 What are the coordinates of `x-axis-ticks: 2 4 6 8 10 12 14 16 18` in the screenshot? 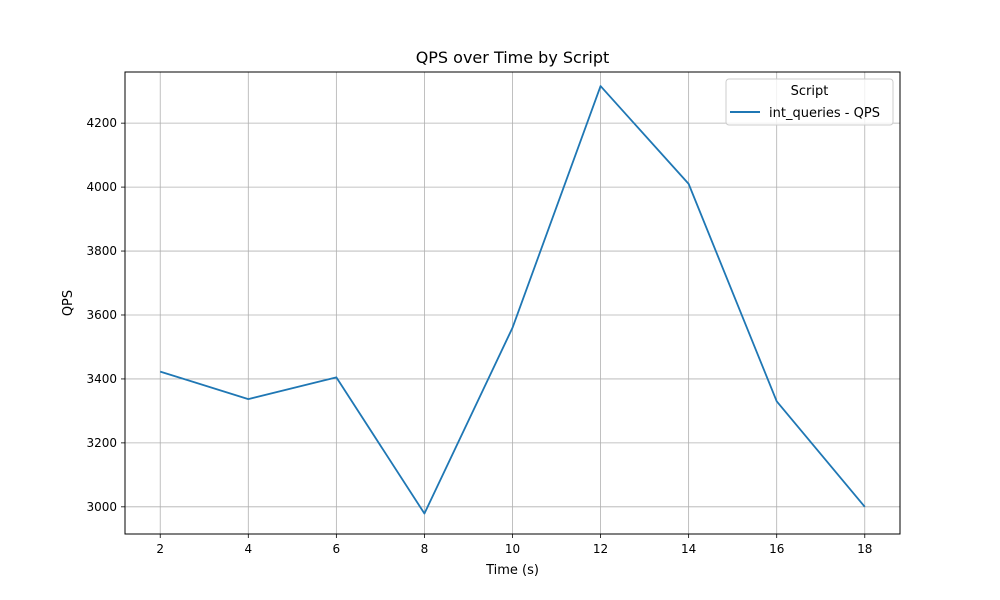 It's located at (514, 545).